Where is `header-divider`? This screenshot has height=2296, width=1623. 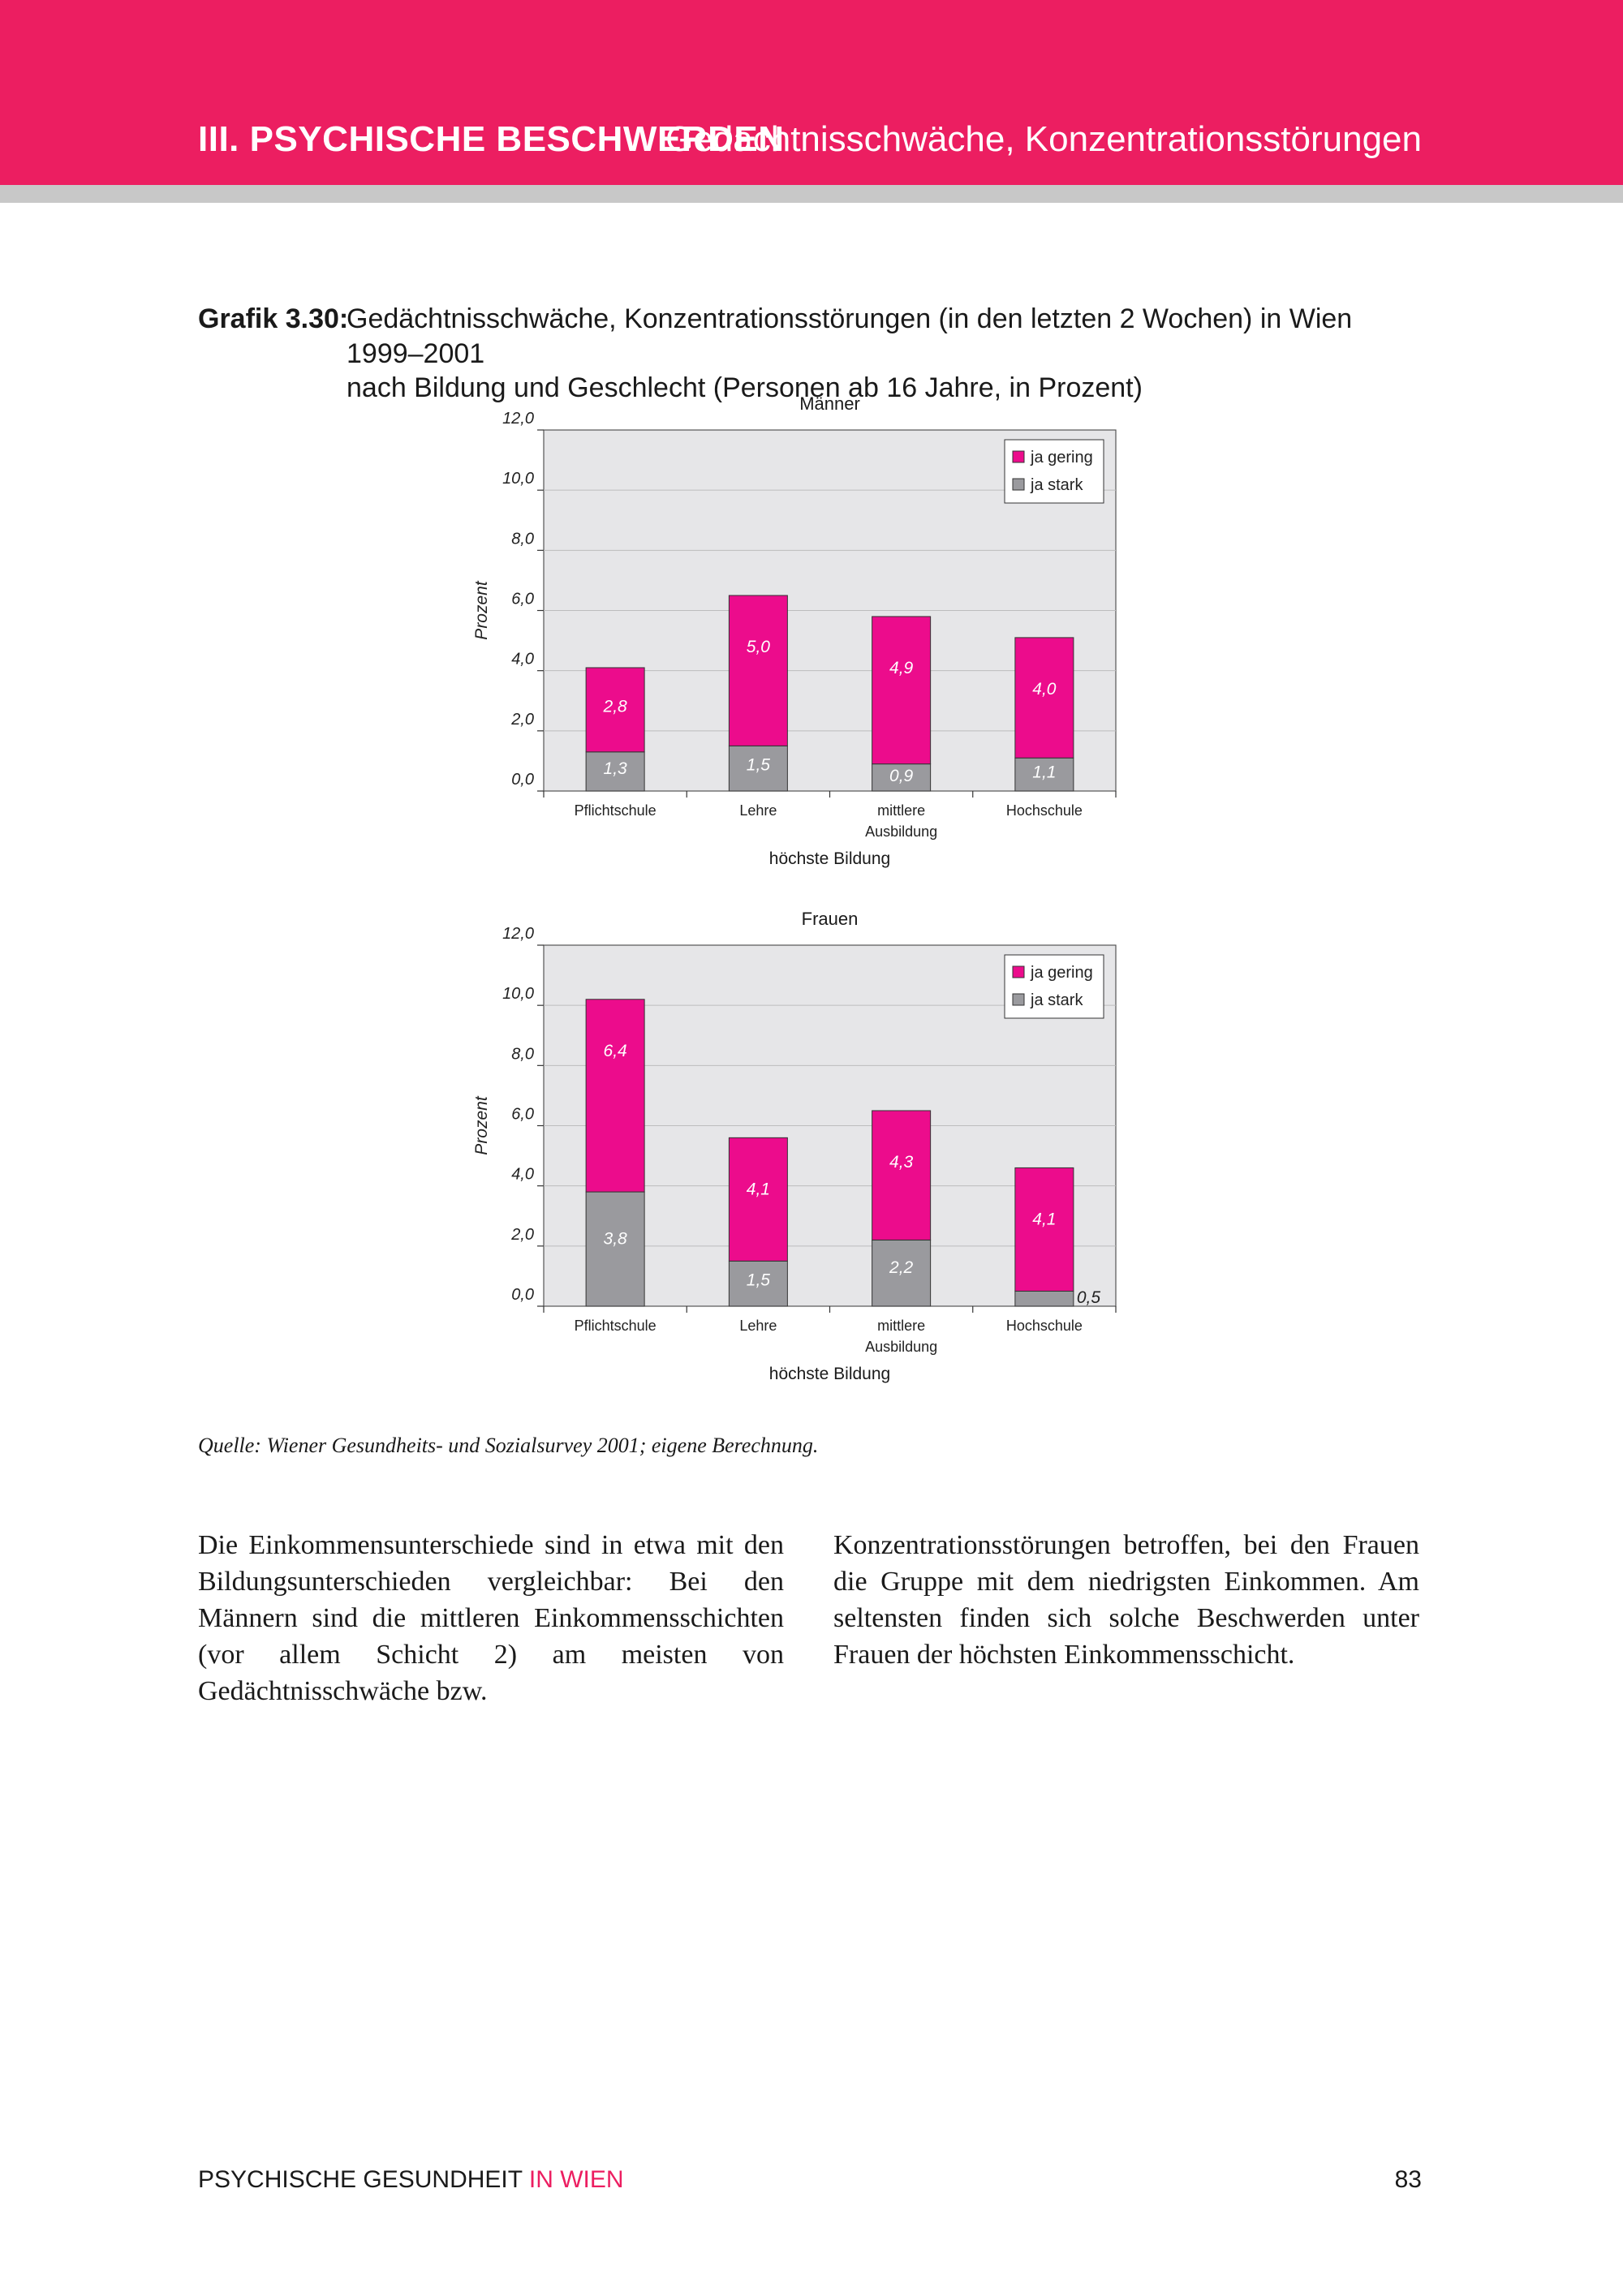 header-divider is located at coordinates (811, 194).